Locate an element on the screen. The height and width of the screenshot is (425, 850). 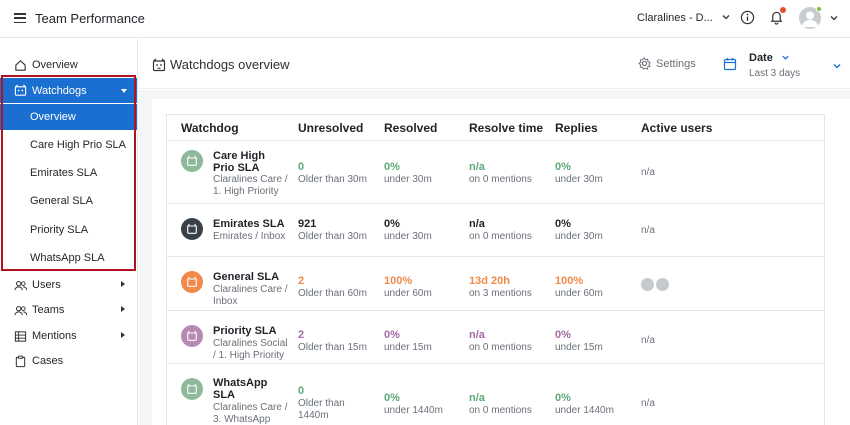
column-header-replies: Replies is located at coordinates (576, 128).